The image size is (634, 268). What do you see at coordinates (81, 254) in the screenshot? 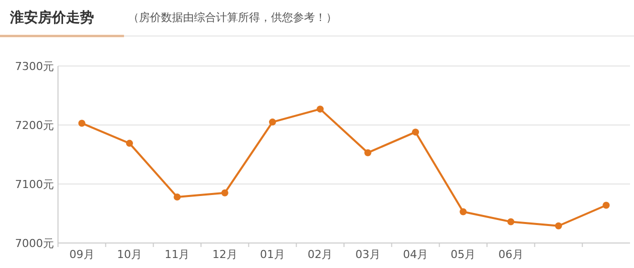
I see `x-tick-label: 09月` at bounding box center [81, 254].